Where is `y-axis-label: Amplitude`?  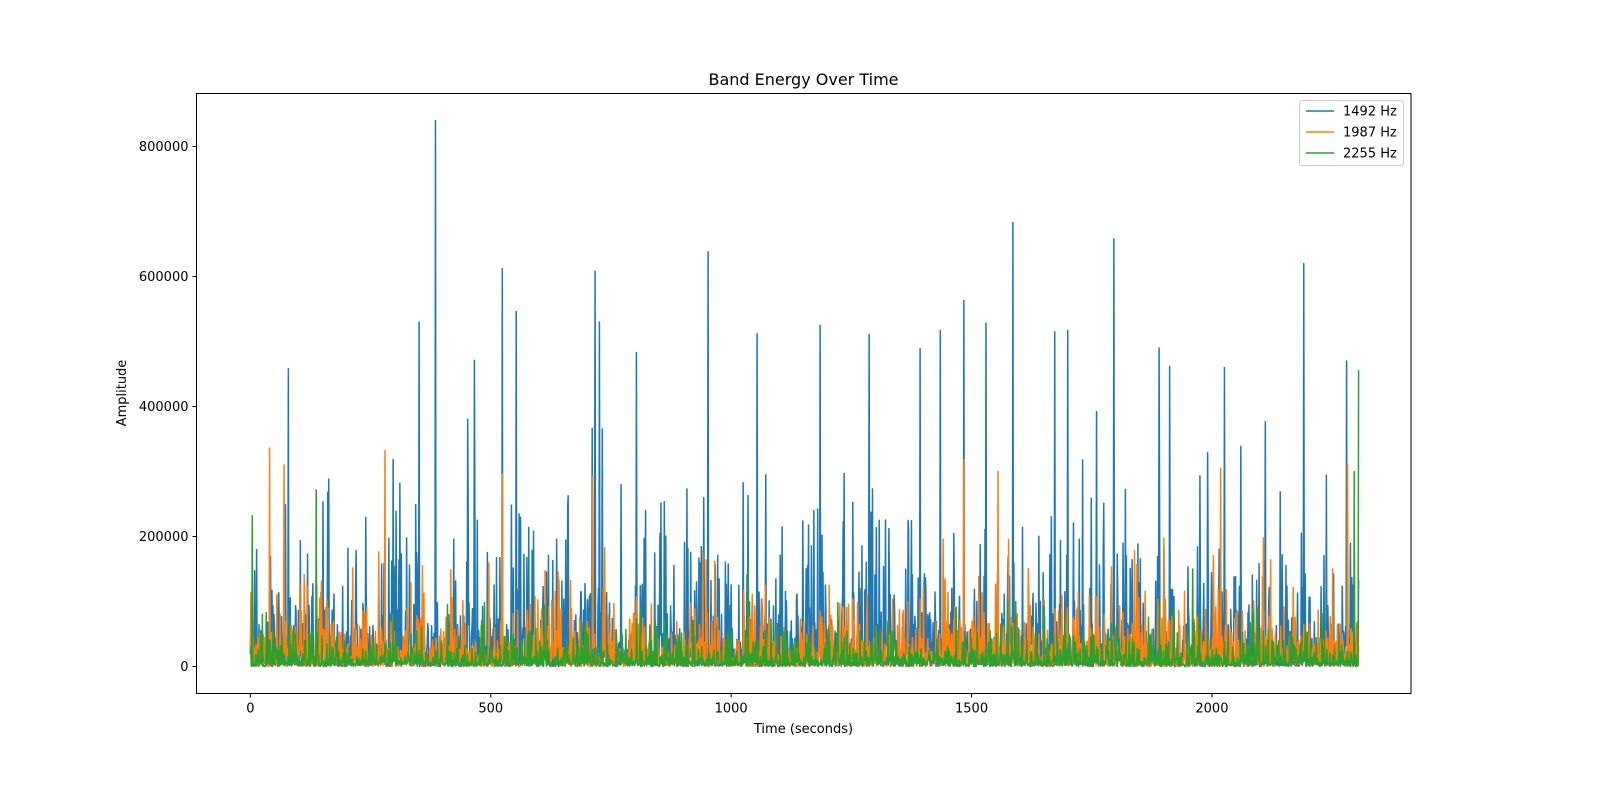 y-axis-label: Amplitude is located at coordinates (122, 393).